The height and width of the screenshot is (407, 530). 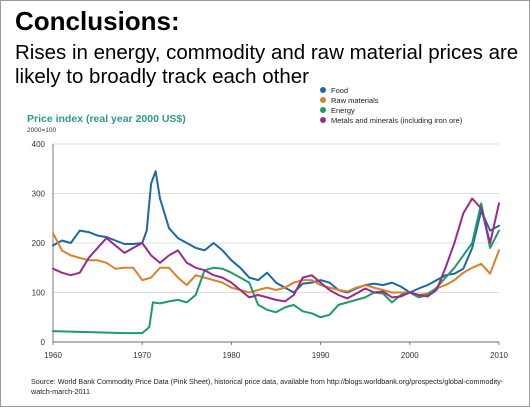 I want to click on x-tick-label: 2000, so click(x=410, y=355).